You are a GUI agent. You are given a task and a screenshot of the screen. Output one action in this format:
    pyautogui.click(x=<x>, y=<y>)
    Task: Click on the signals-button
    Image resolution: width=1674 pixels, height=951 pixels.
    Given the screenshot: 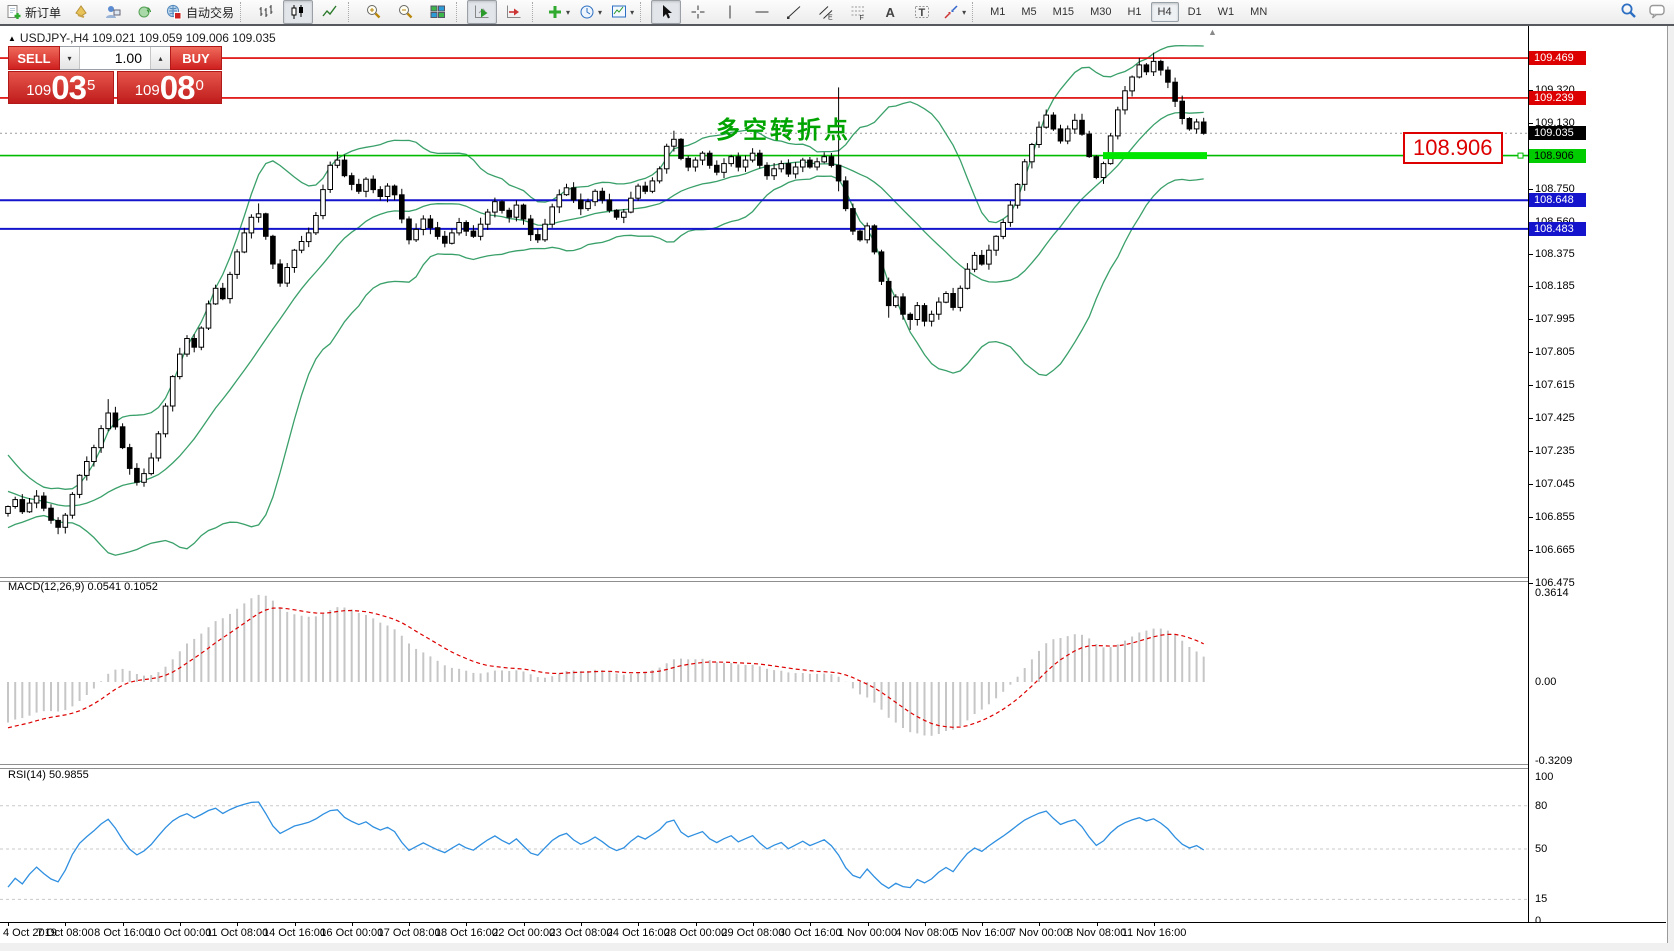 What is the action you would take?
    pyautogui.click(x=113, y=12)
    